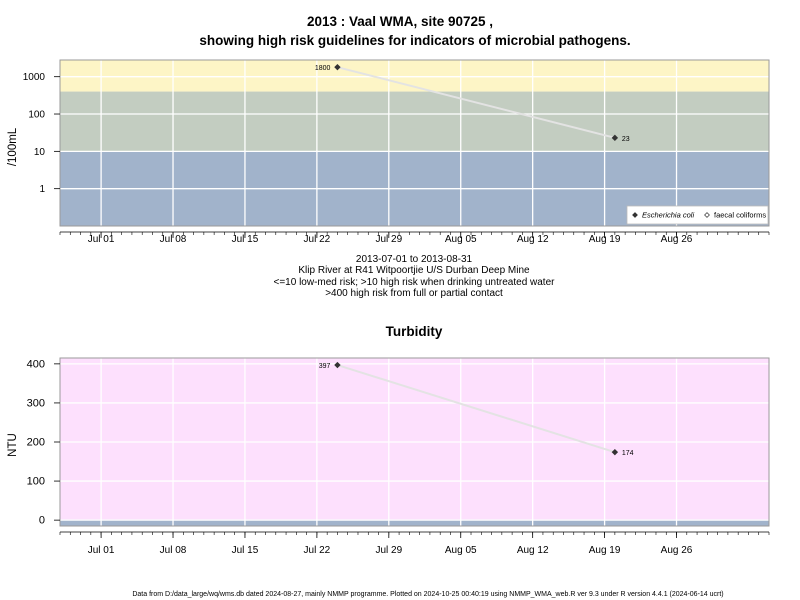 The height and width of the screenshot is (600, 800). I want to click on y-axis-label: NTU, so click(13, 445).